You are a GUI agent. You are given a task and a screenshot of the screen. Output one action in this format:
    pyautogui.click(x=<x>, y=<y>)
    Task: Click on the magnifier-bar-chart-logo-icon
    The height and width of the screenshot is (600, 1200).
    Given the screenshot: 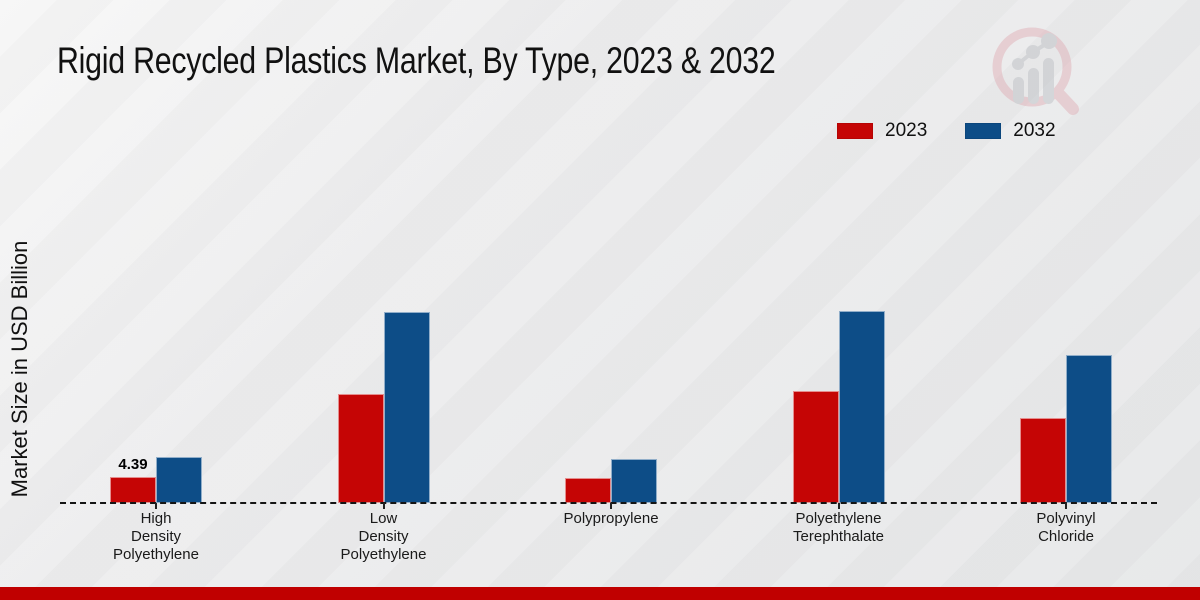 What is the action you would take?
    pyautogui.click(x=1035, y=71)
    